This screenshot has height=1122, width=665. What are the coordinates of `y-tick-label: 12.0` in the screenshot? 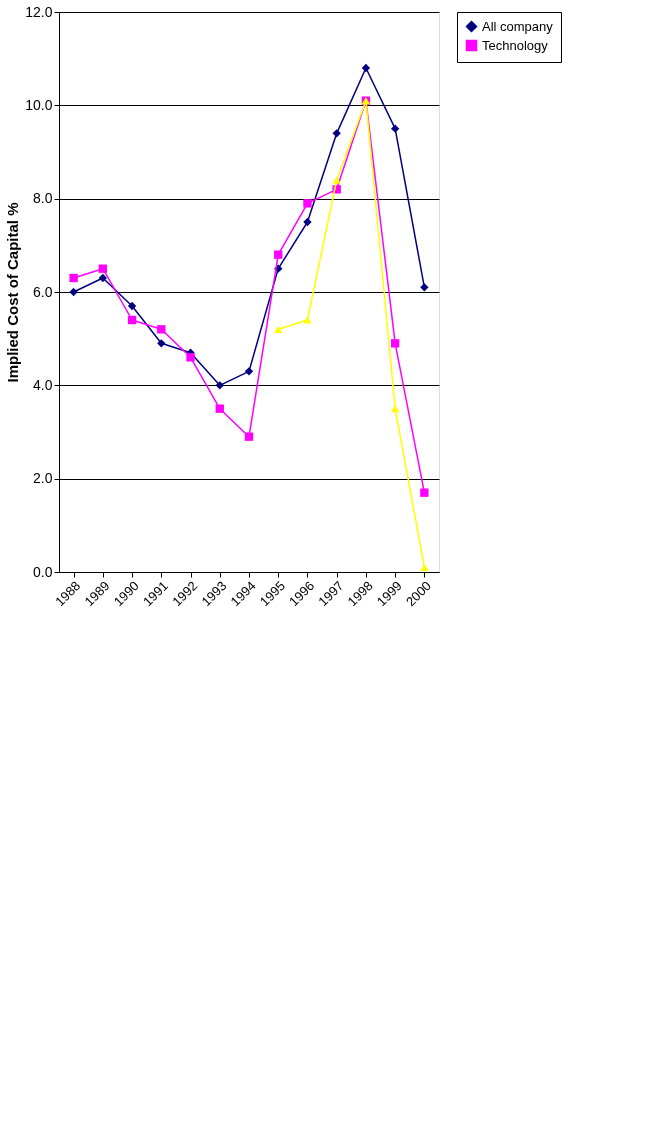 It's located at (39, 11).